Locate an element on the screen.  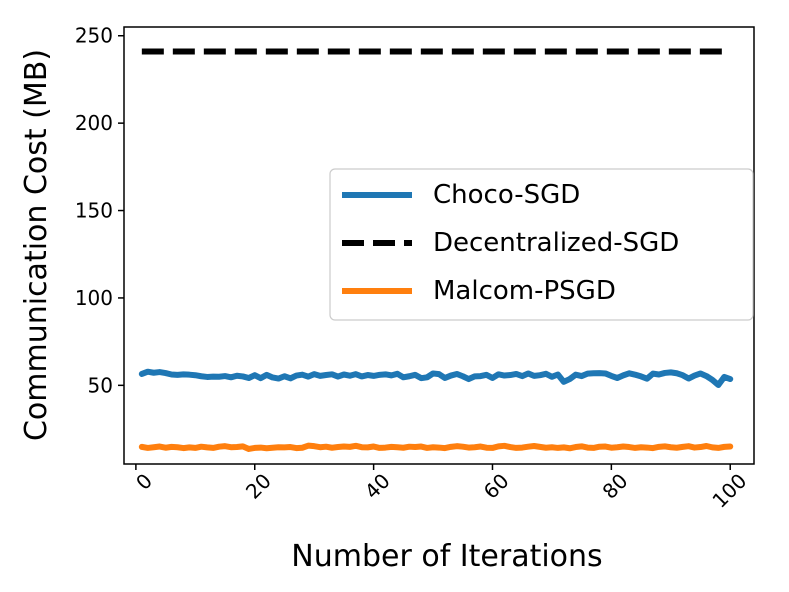
x-axis: 0 20 40 60 80 100 is located at coordinates (441, 488).